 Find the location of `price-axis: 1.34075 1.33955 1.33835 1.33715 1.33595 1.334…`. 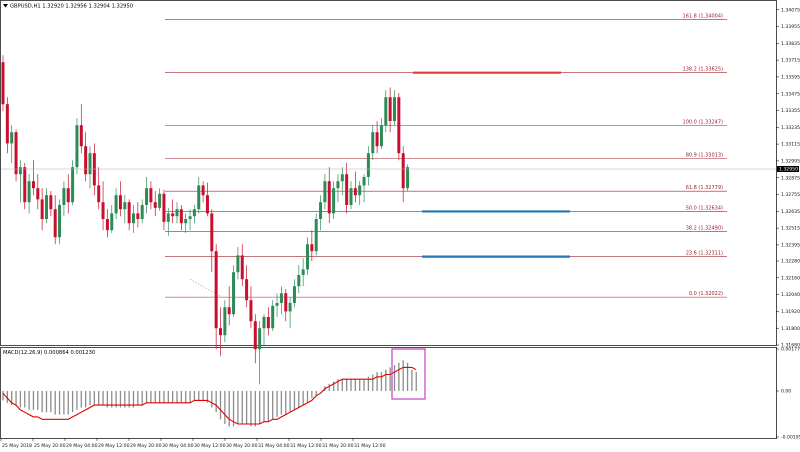

price-axis: 1.34075 1.33955 1.33835 1.33715 1.33595 1.334… is located at coordinates (788, 178).